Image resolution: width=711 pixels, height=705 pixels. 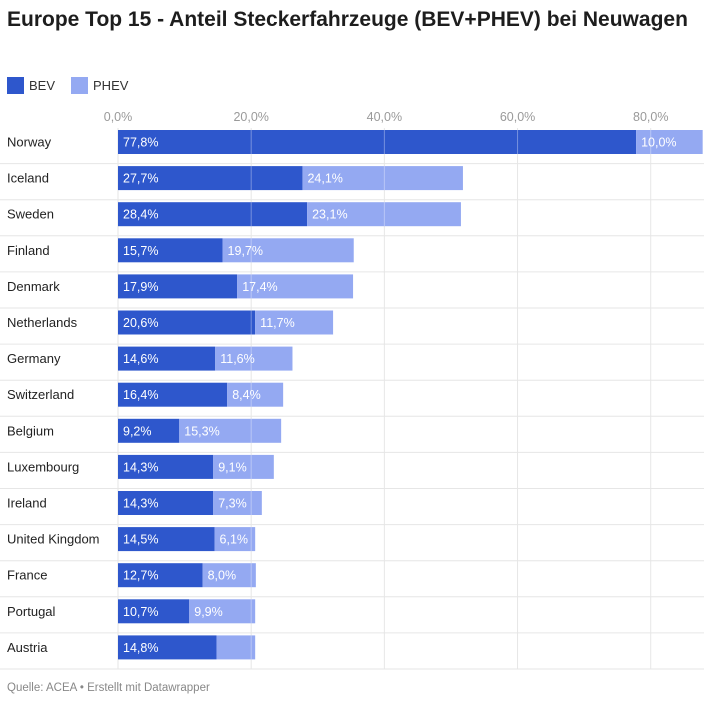 What do you see at coordinates (250, 117) in the screenshot?
I see `x-tick-label: 20,0%` at bounding box center [250, 117].